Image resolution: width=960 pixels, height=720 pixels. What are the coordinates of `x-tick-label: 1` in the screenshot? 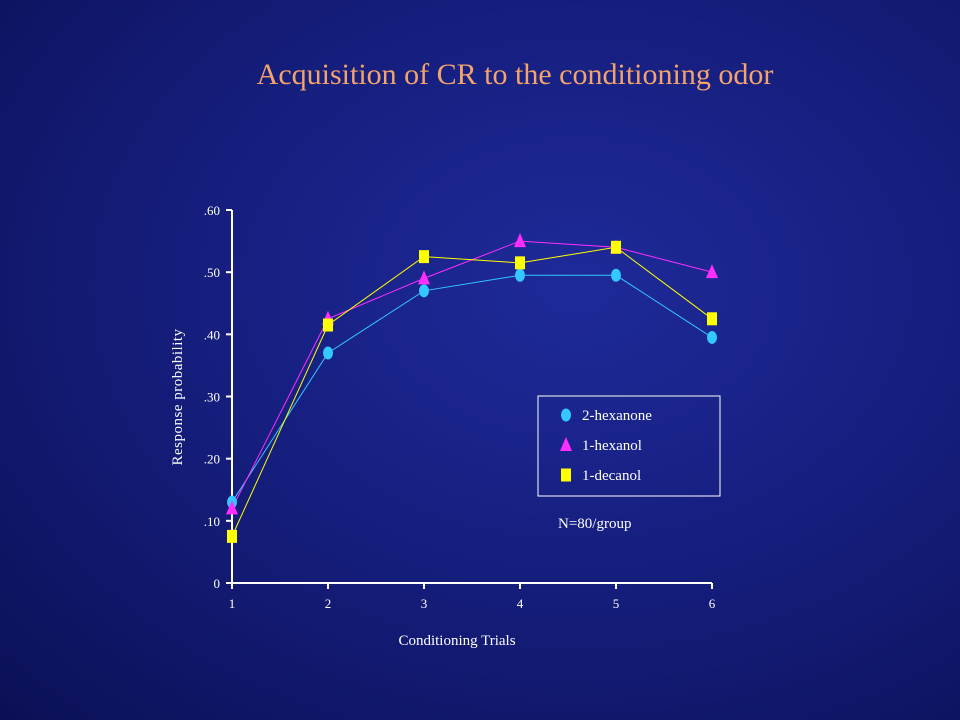 It's located at (232, 603).